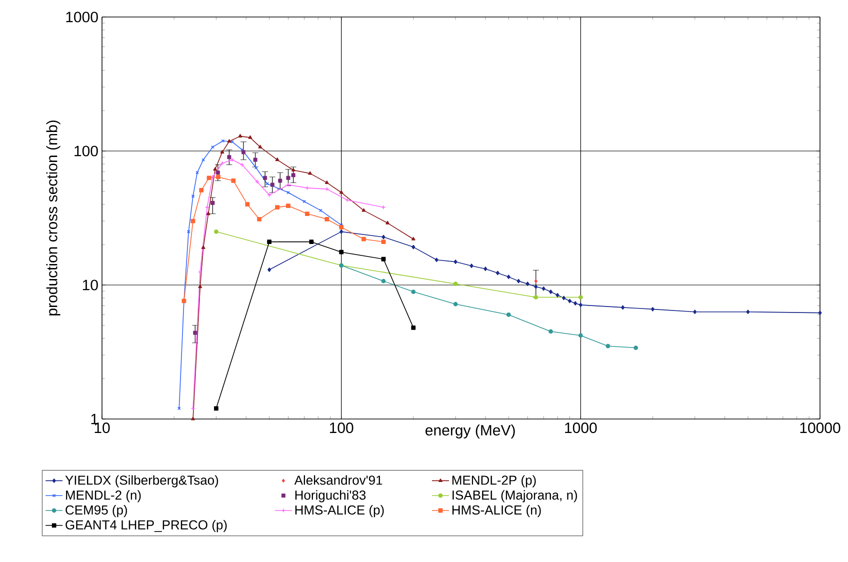 The width and height of the screenshot is (848, 562). I want to click on legend-label: MENDL-2 (n), so click(103, 496).